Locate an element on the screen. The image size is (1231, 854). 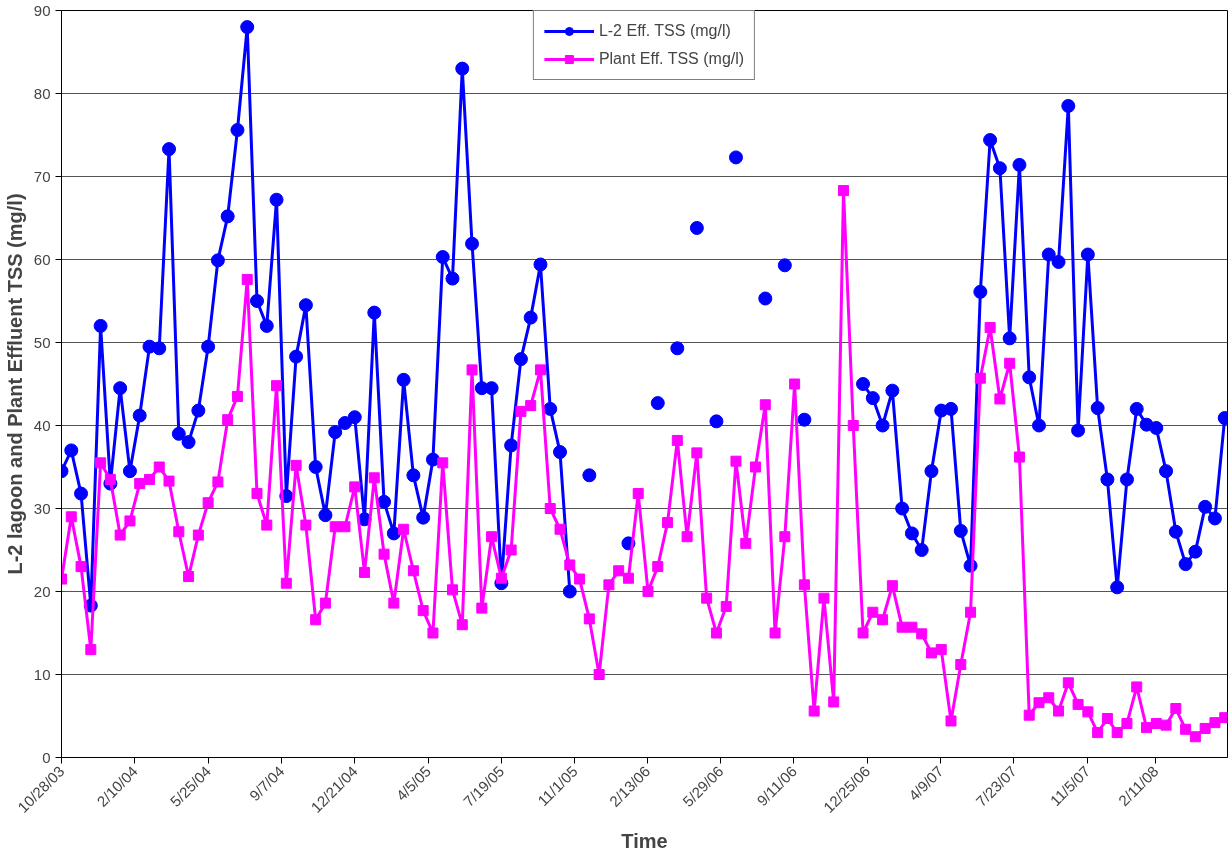
y-tick-label: 80 is located at coordinates (42, 93).